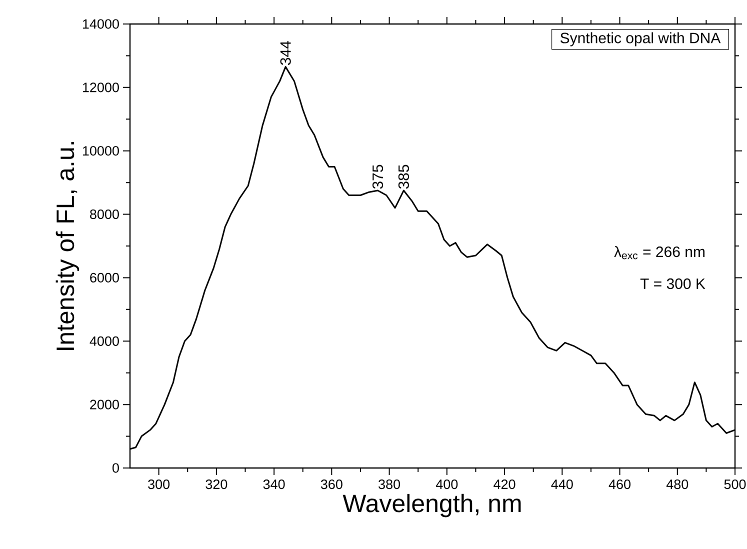 The image size is (747, 549). I want to click on x-tick-label: 340, so click(274, 485).